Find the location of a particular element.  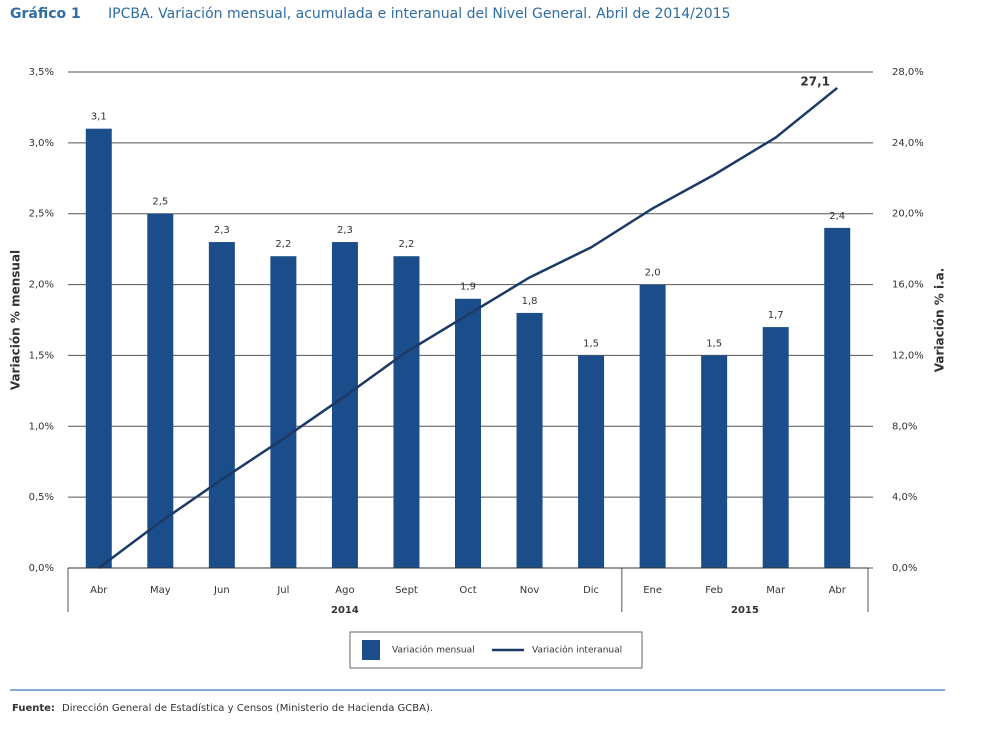

y2-tick-label: 24,0% is located at coordinates (908, 143).